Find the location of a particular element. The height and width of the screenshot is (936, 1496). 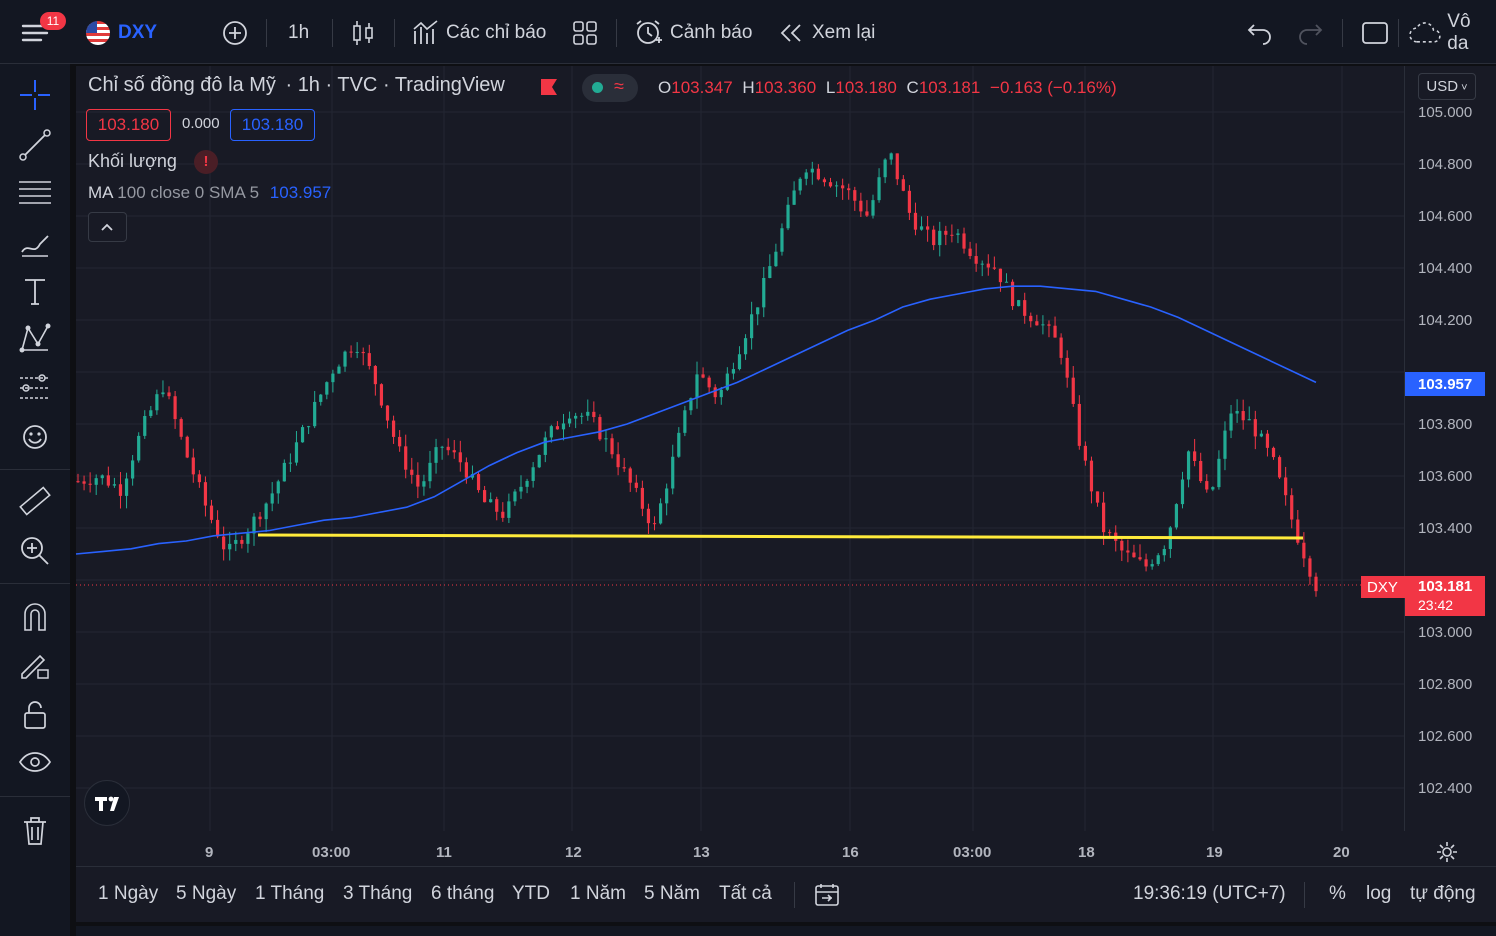

alerts-button: Cảnh báo is located at coordinates (693, 33).